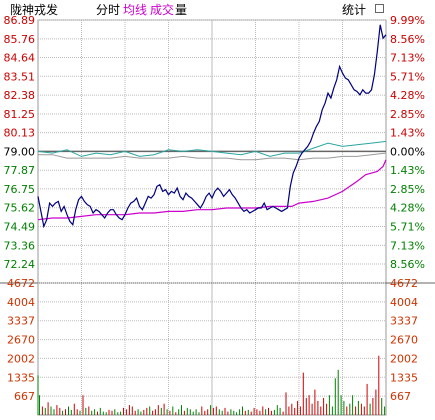  I want to click on price-tick-label: 74.49, so click(20, 227).